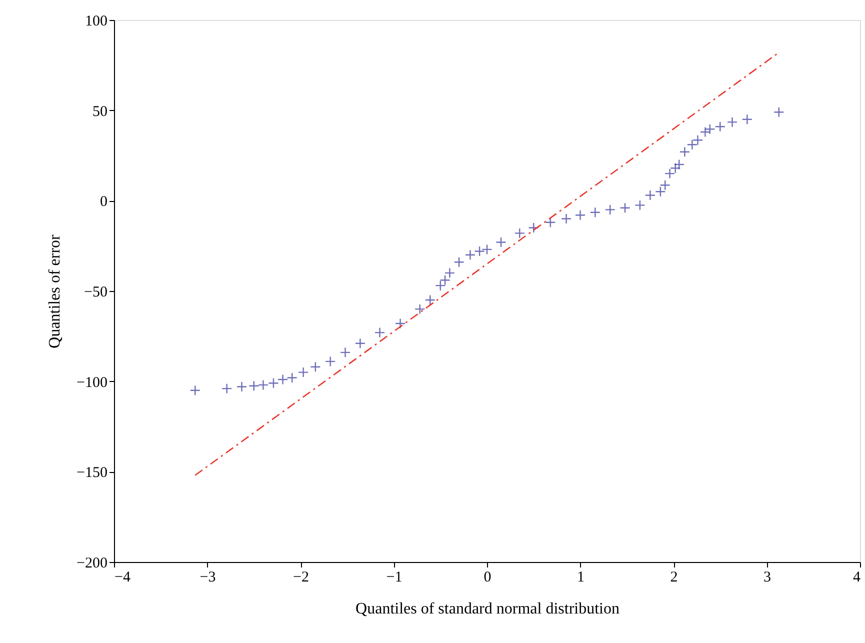 This screenshot has width=865, height=643. I want to click on y-tick-label: −50, so click(96, 292).